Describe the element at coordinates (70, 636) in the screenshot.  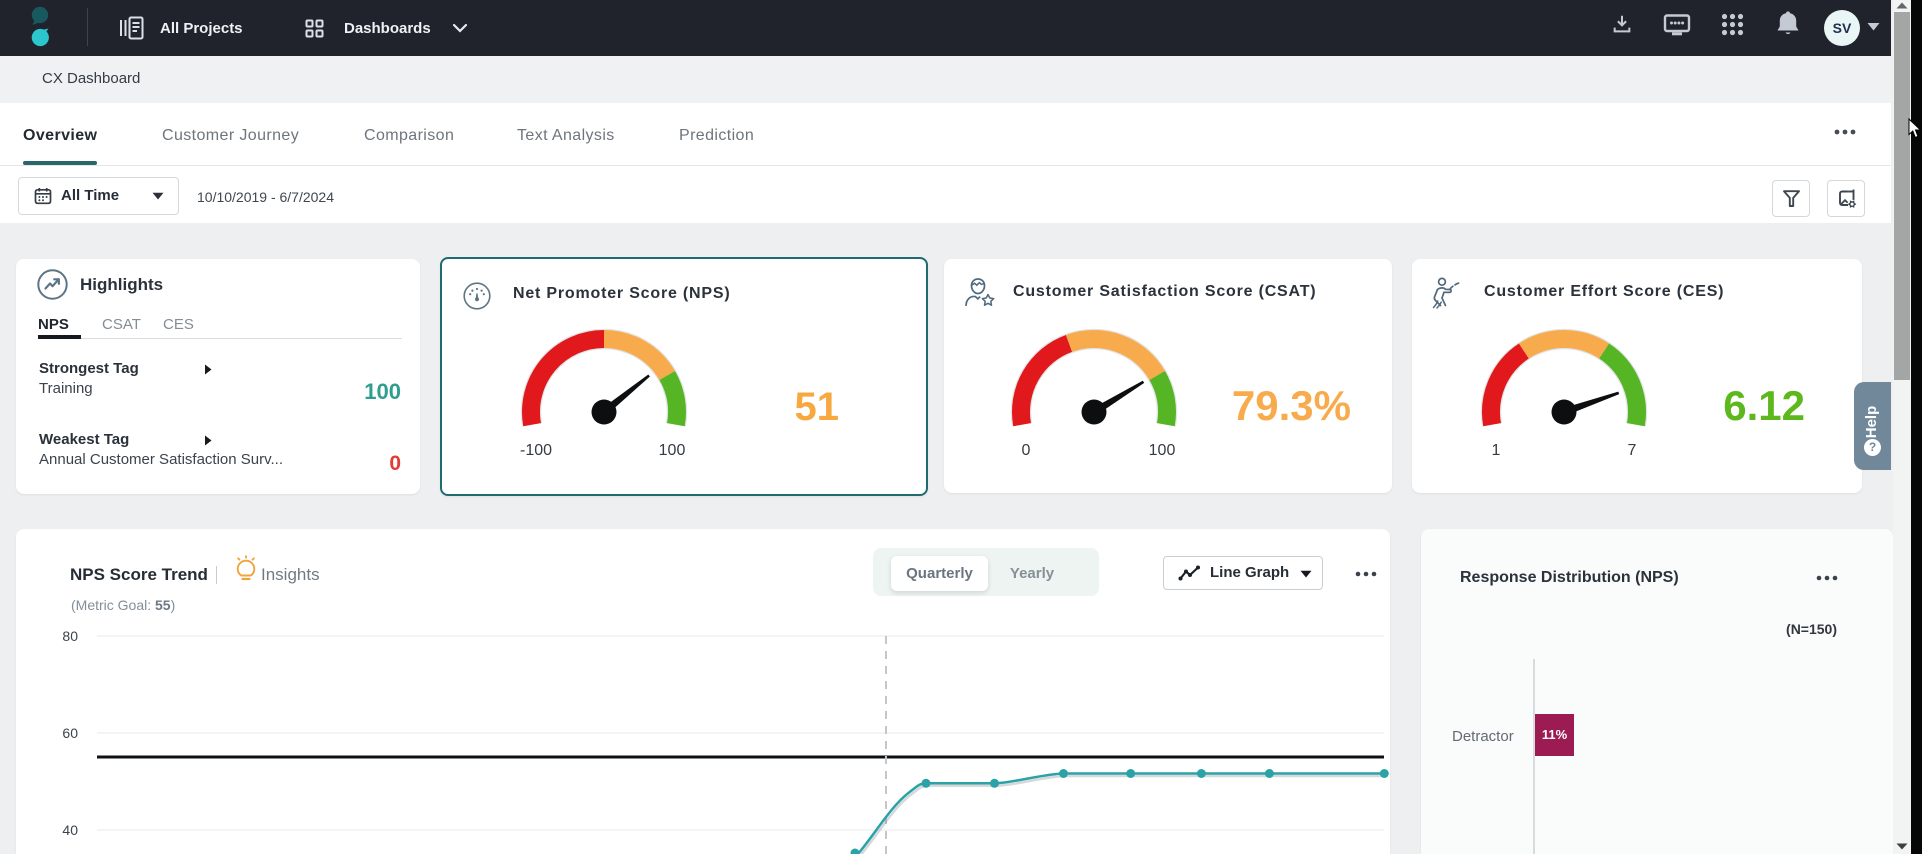
I see `svg-text: 80` at that location.